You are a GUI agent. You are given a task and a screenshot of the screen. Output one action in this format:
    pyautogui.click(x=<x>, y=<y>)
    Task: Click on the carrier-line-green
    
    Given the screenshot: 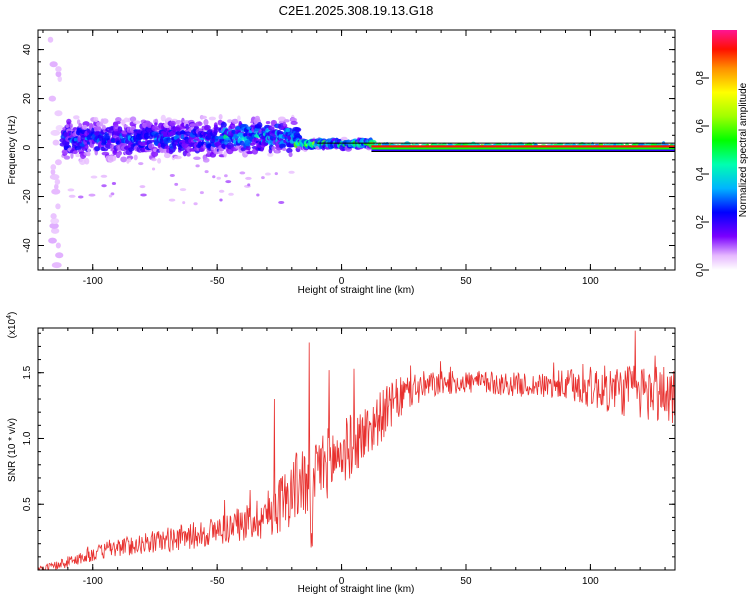 What is the action you would take?
    pyautogui.click(x=523, y=148)
    